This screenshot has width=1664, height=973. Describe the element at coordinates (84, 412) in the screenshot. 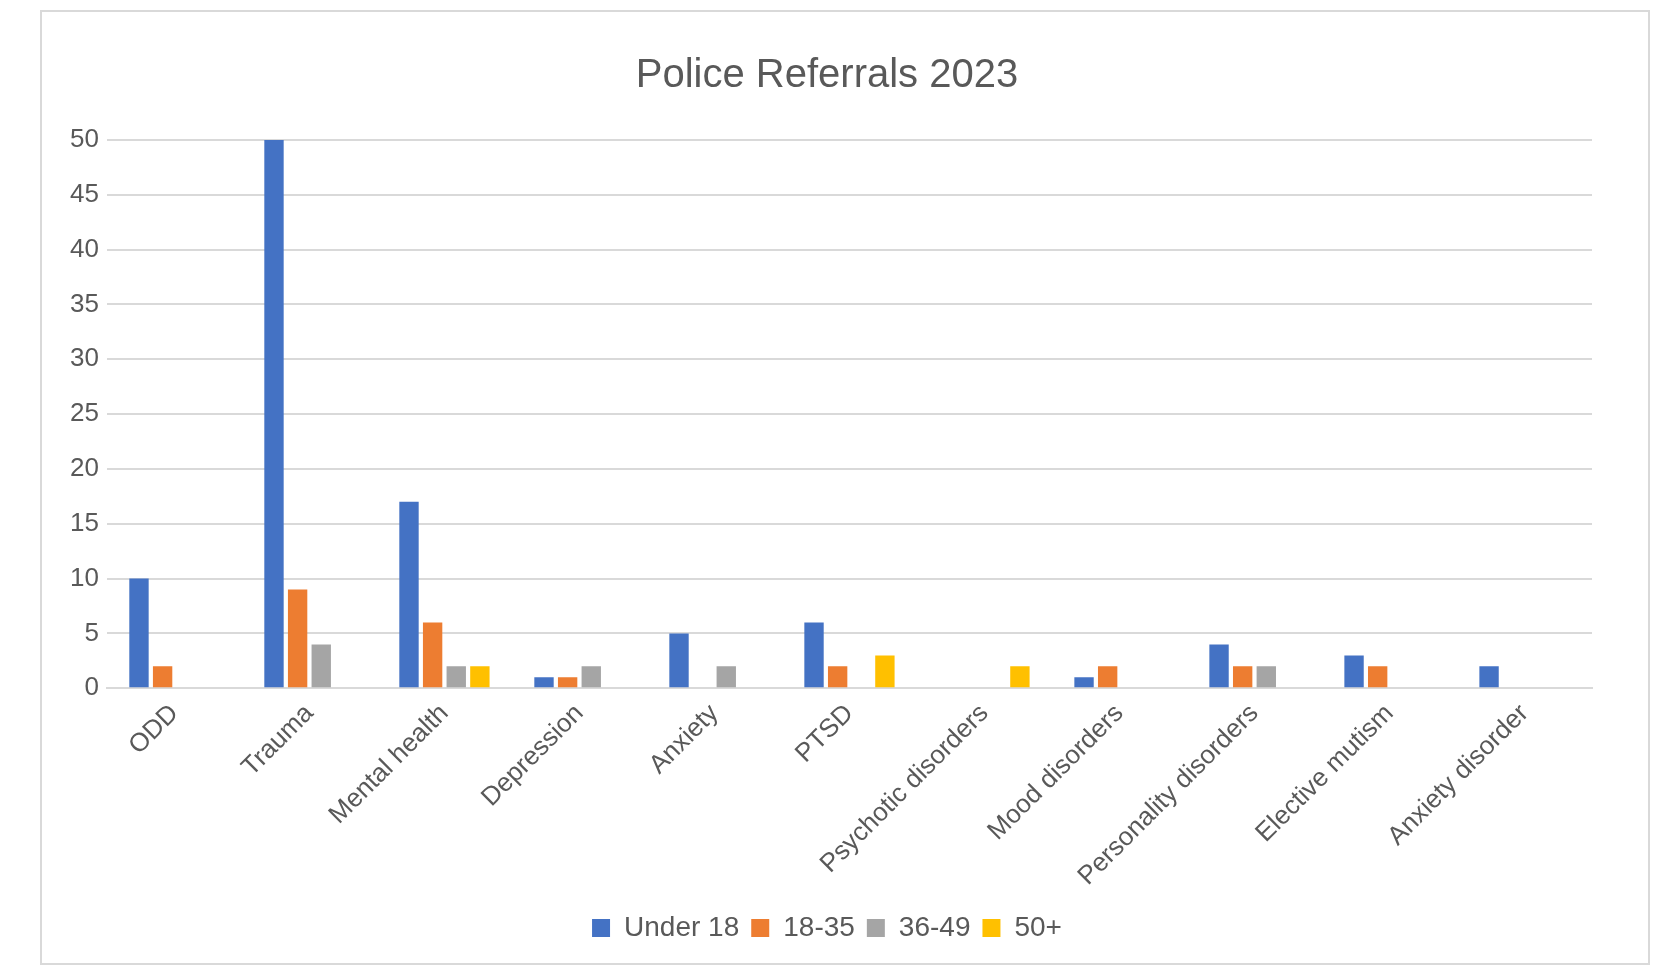

I see `y-tick-label: 25` at that location.